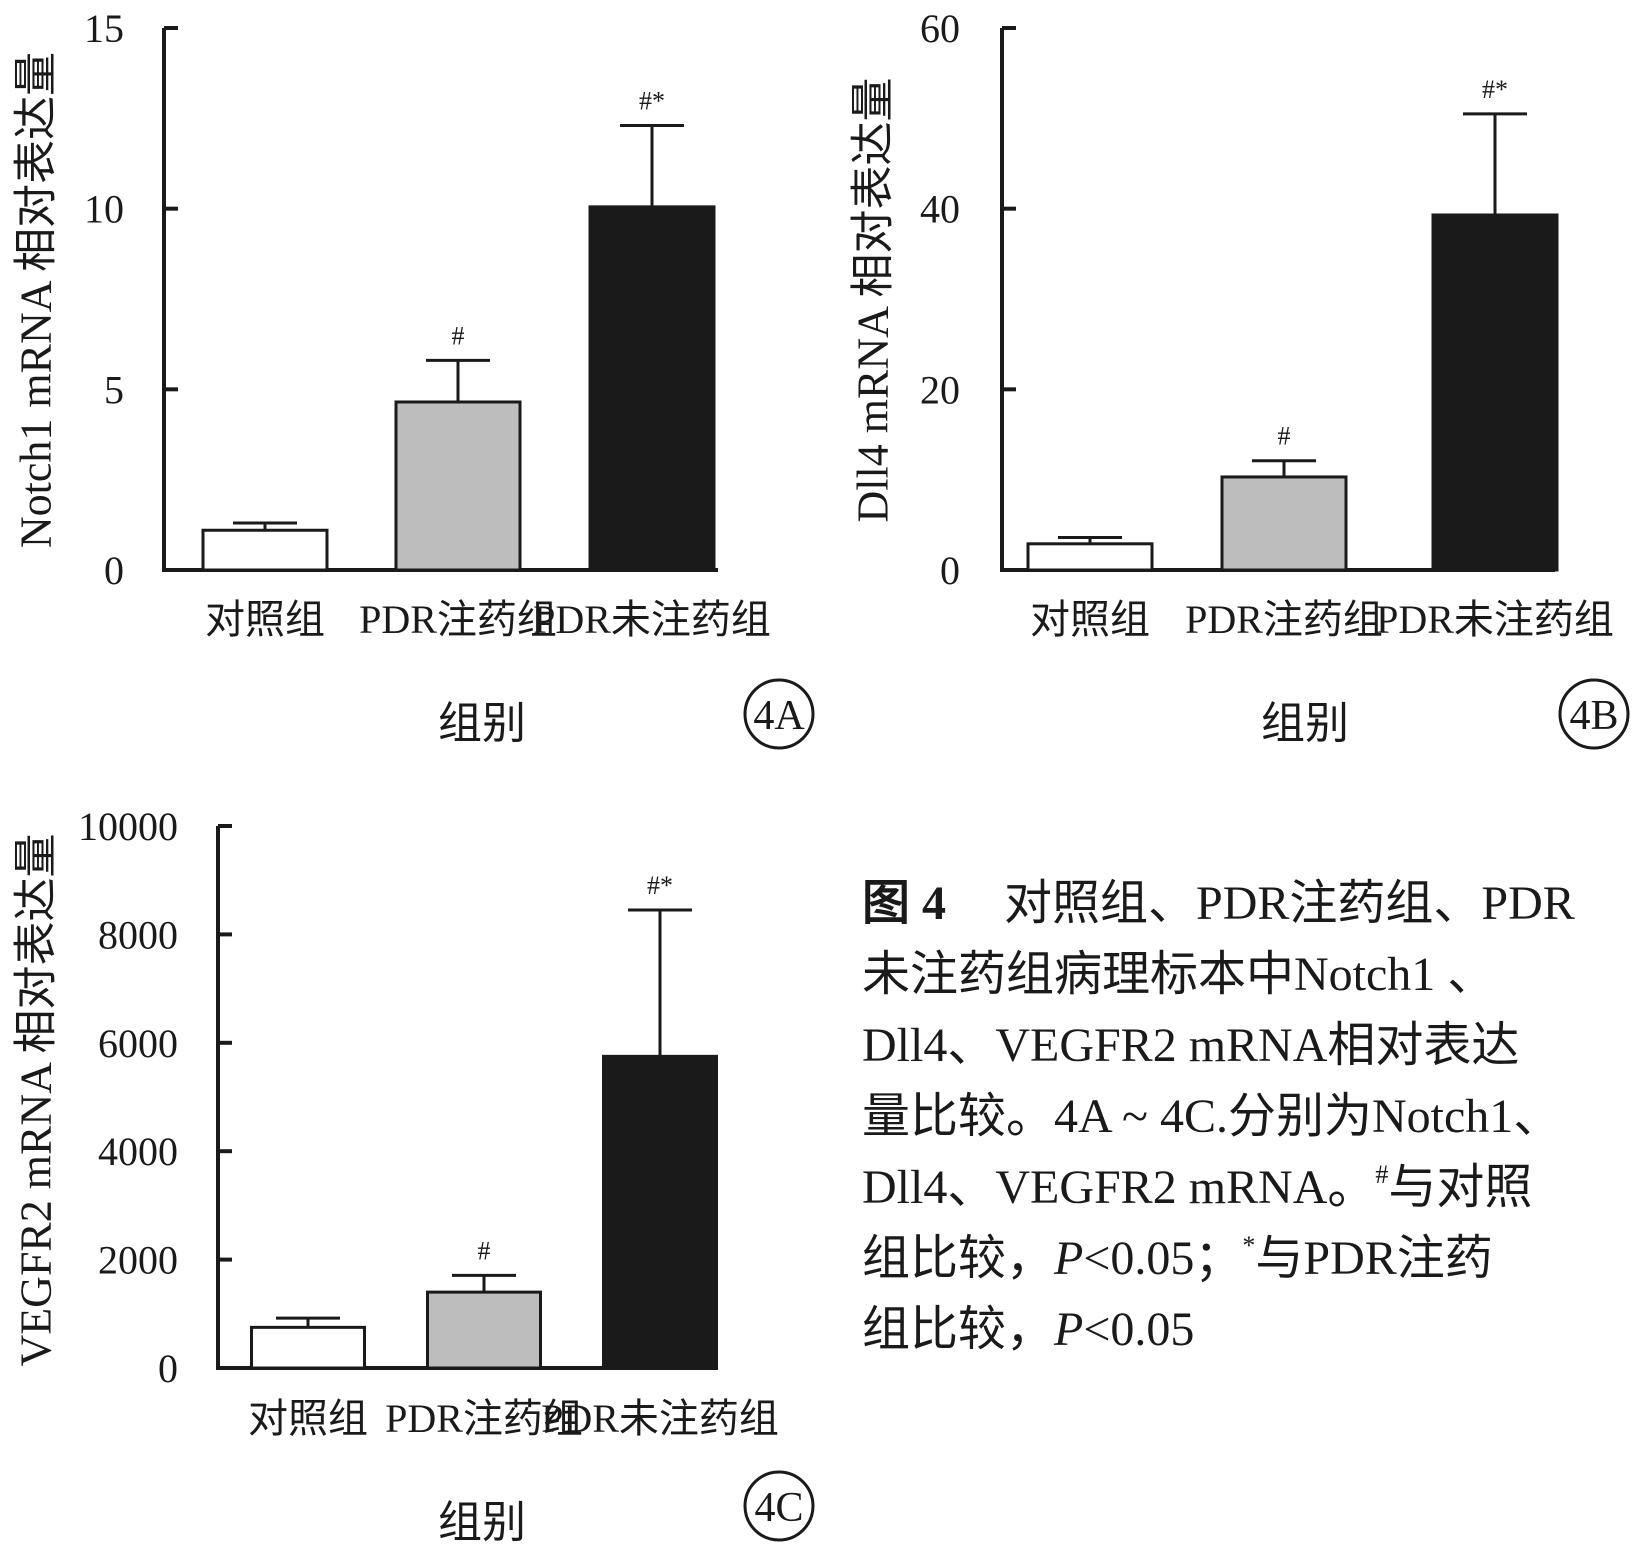 The width and height of the screenshot is (1634, 1547). I want to click on caption-text-1: 对照组、PDR注药组、PDR, so click(1289, 903).